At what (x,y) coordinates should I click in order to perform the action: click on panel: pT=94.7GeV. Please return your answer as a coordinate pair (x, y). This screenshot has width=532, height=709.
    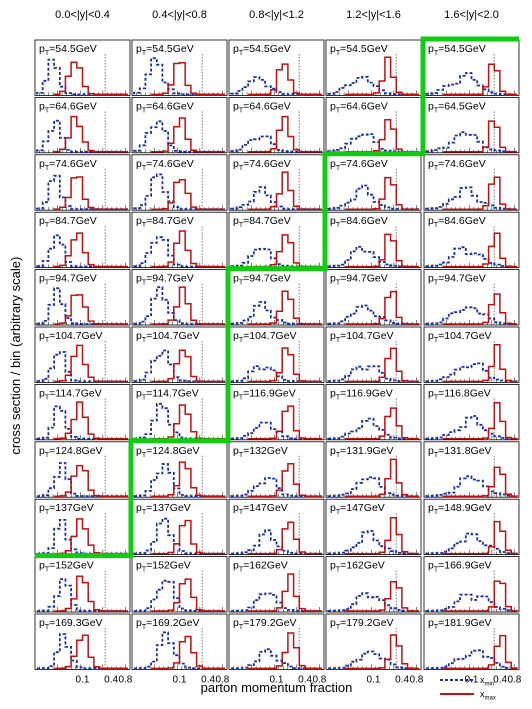
    Looking at the image, I should click on (82, 297).